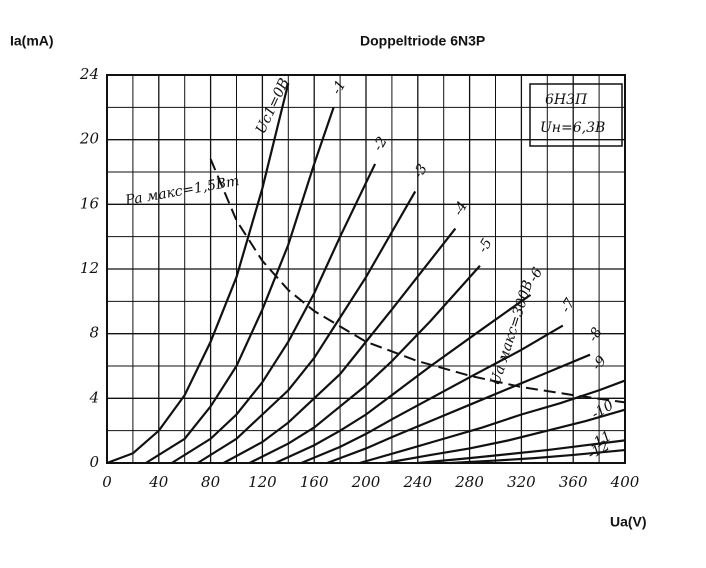 This screenshot has width=706, height=568. I want to click on curve-label: -8, so click(595, 335).